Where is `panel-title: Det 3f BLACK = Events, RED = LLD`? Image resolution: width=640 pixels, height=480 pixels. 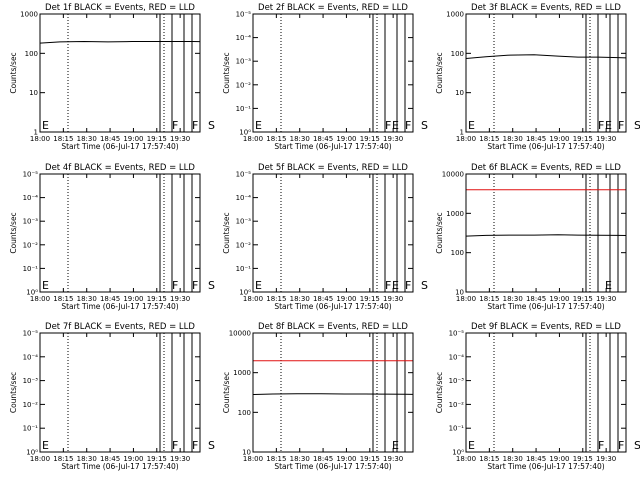
panel-title: Det 3f BLACK = Events, RED = LLD is located at coordinates (546, 8).